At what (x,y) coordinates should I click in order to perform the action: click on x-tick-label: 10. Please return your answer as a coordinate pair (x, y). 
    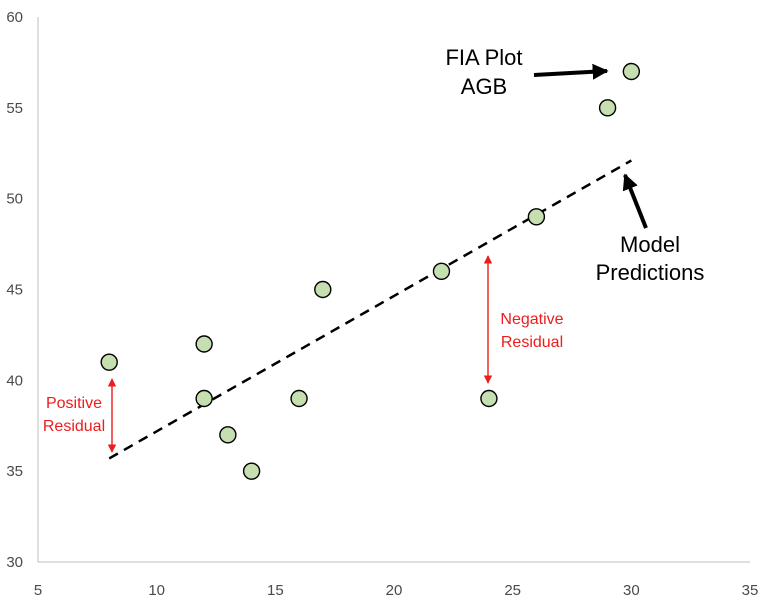
    Looking at the image, I should click on (156, 590).